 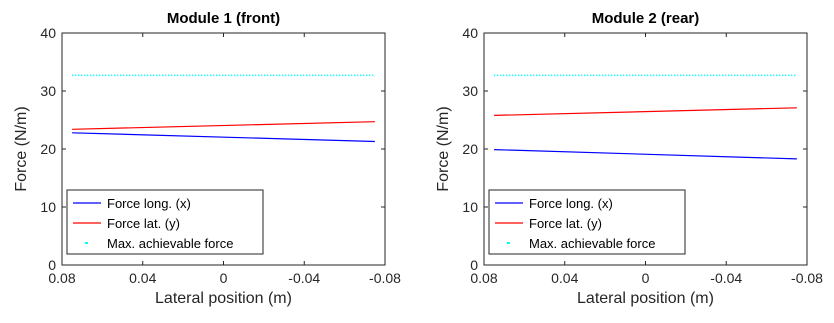 What do you see at coordinates (223, 18) in the screenshot?
I see `chart-title: Module 1 (front)` at bounding box center [223, 18].